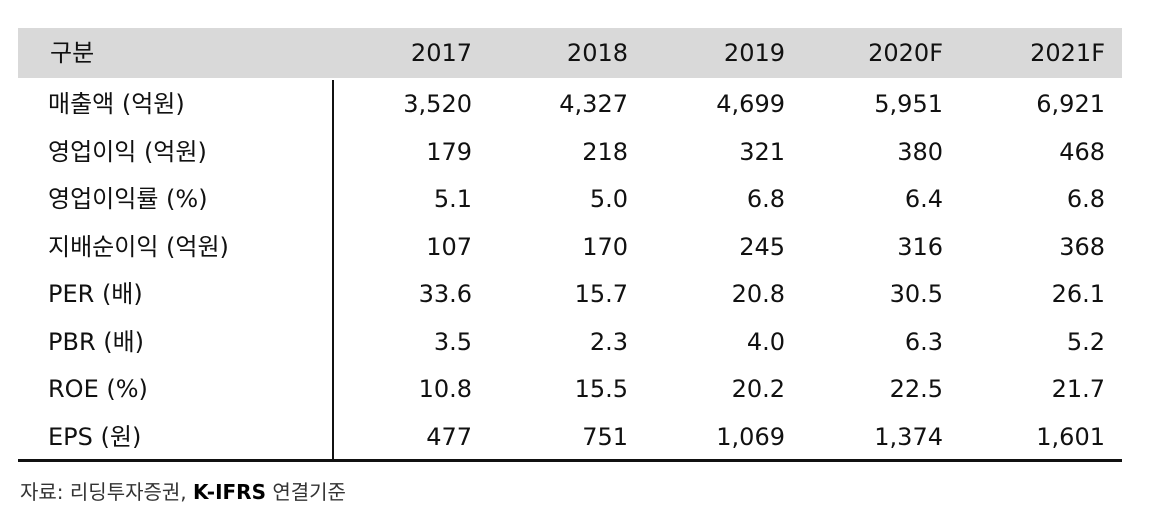  Describe the element at coordinates (116, 104) in the screenshot. I see `row-label: 매출액 (억원)` at that location.